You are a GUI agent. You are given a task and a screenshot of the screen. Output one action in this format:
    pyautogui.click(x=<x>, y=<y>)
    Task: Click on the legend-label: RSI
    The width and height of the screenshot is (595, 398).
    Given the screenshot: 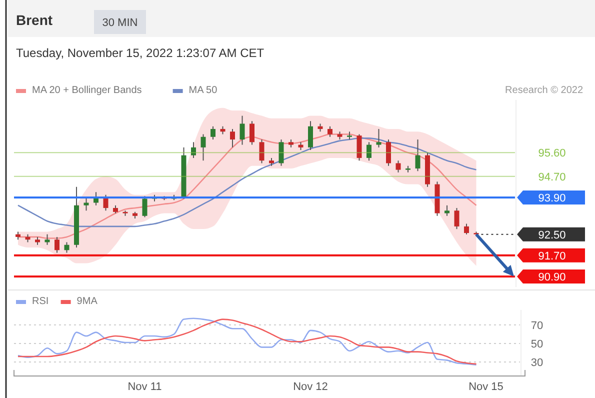 What is the action you would take?
    pyautogui.click(x=40, y=301)
    